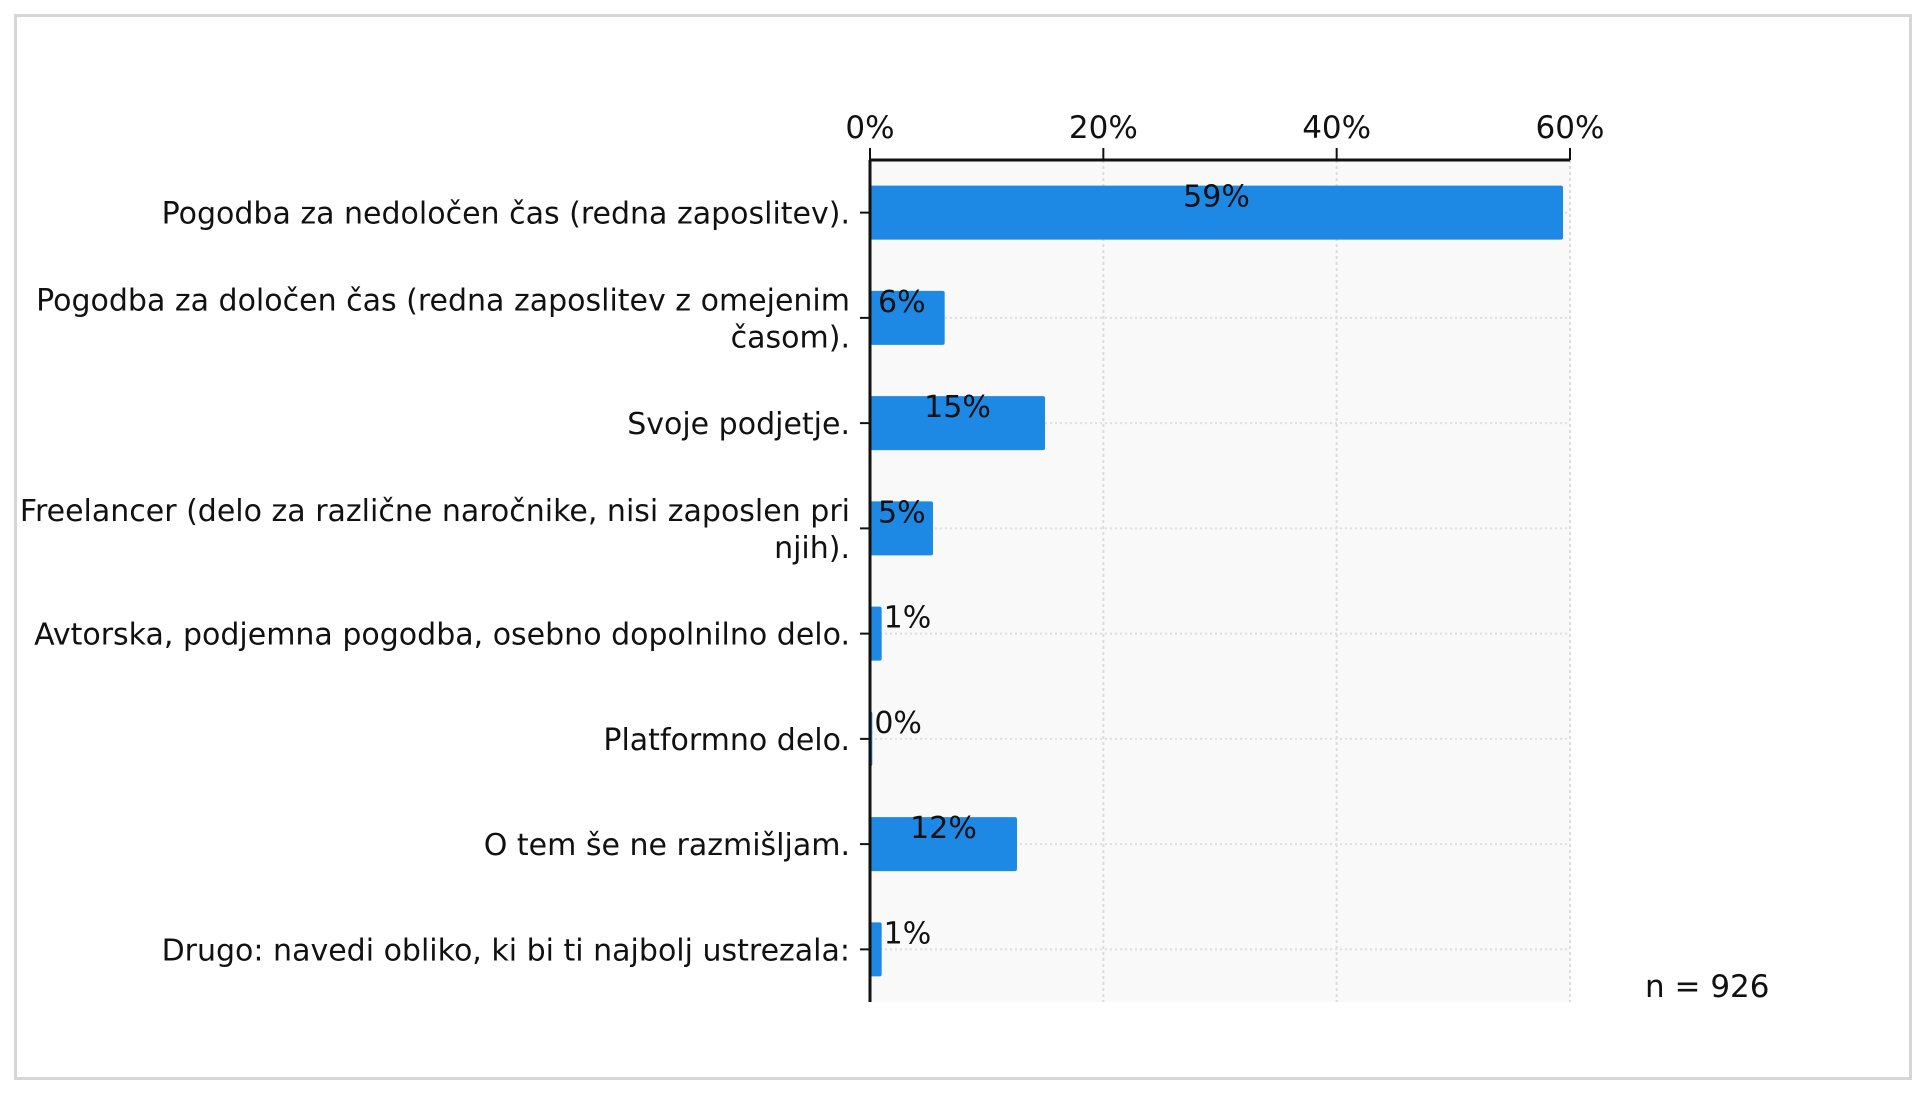 The width and height of the screenshot is (1929, 1097). I want to click on category-label: Platformno delo., so click(726, 740).